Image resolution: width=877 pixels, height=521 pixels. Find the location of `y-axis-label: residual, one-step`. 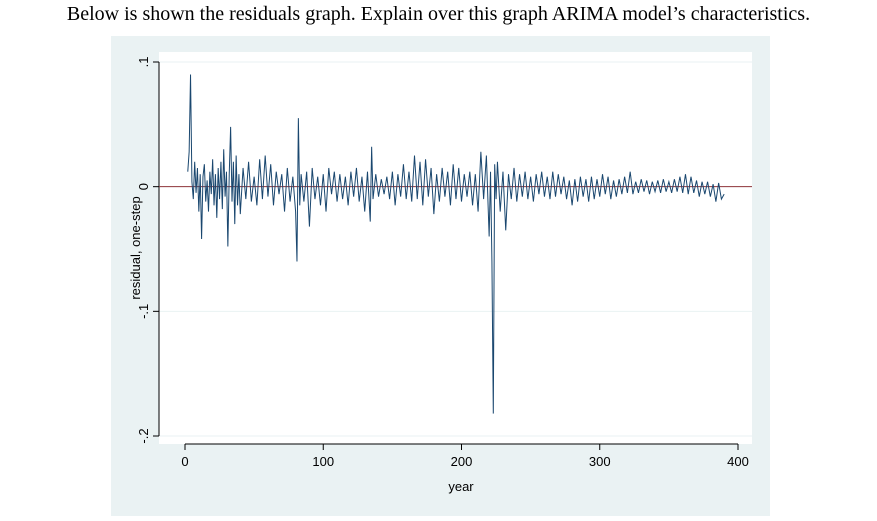

y-axis-label: residual, one-step is located at coordinates (135, 247).